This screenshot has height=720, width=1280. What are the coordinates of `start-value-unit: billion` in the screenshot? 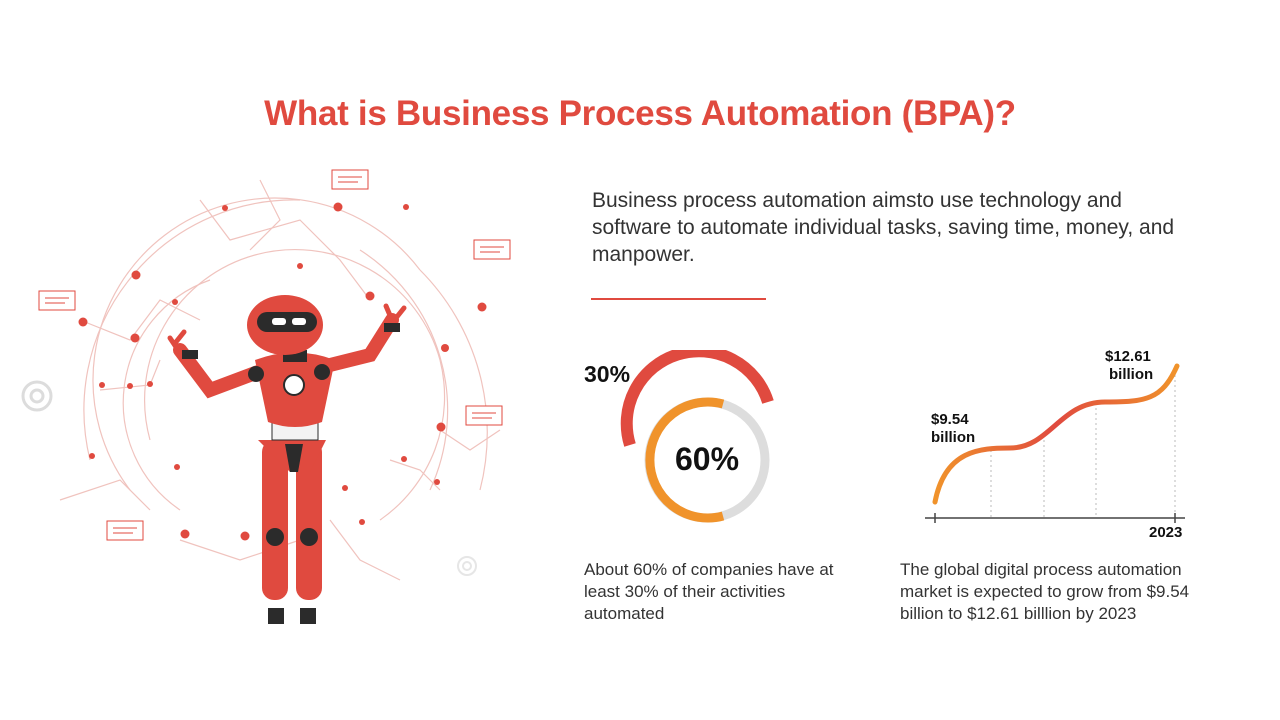 It's located at (953, 437).